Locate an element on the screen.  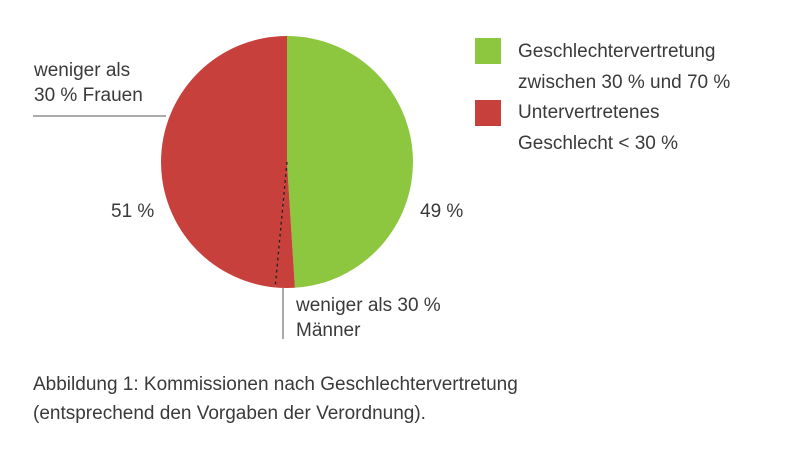
pie-slice-green is located at coordinates (350, 162).